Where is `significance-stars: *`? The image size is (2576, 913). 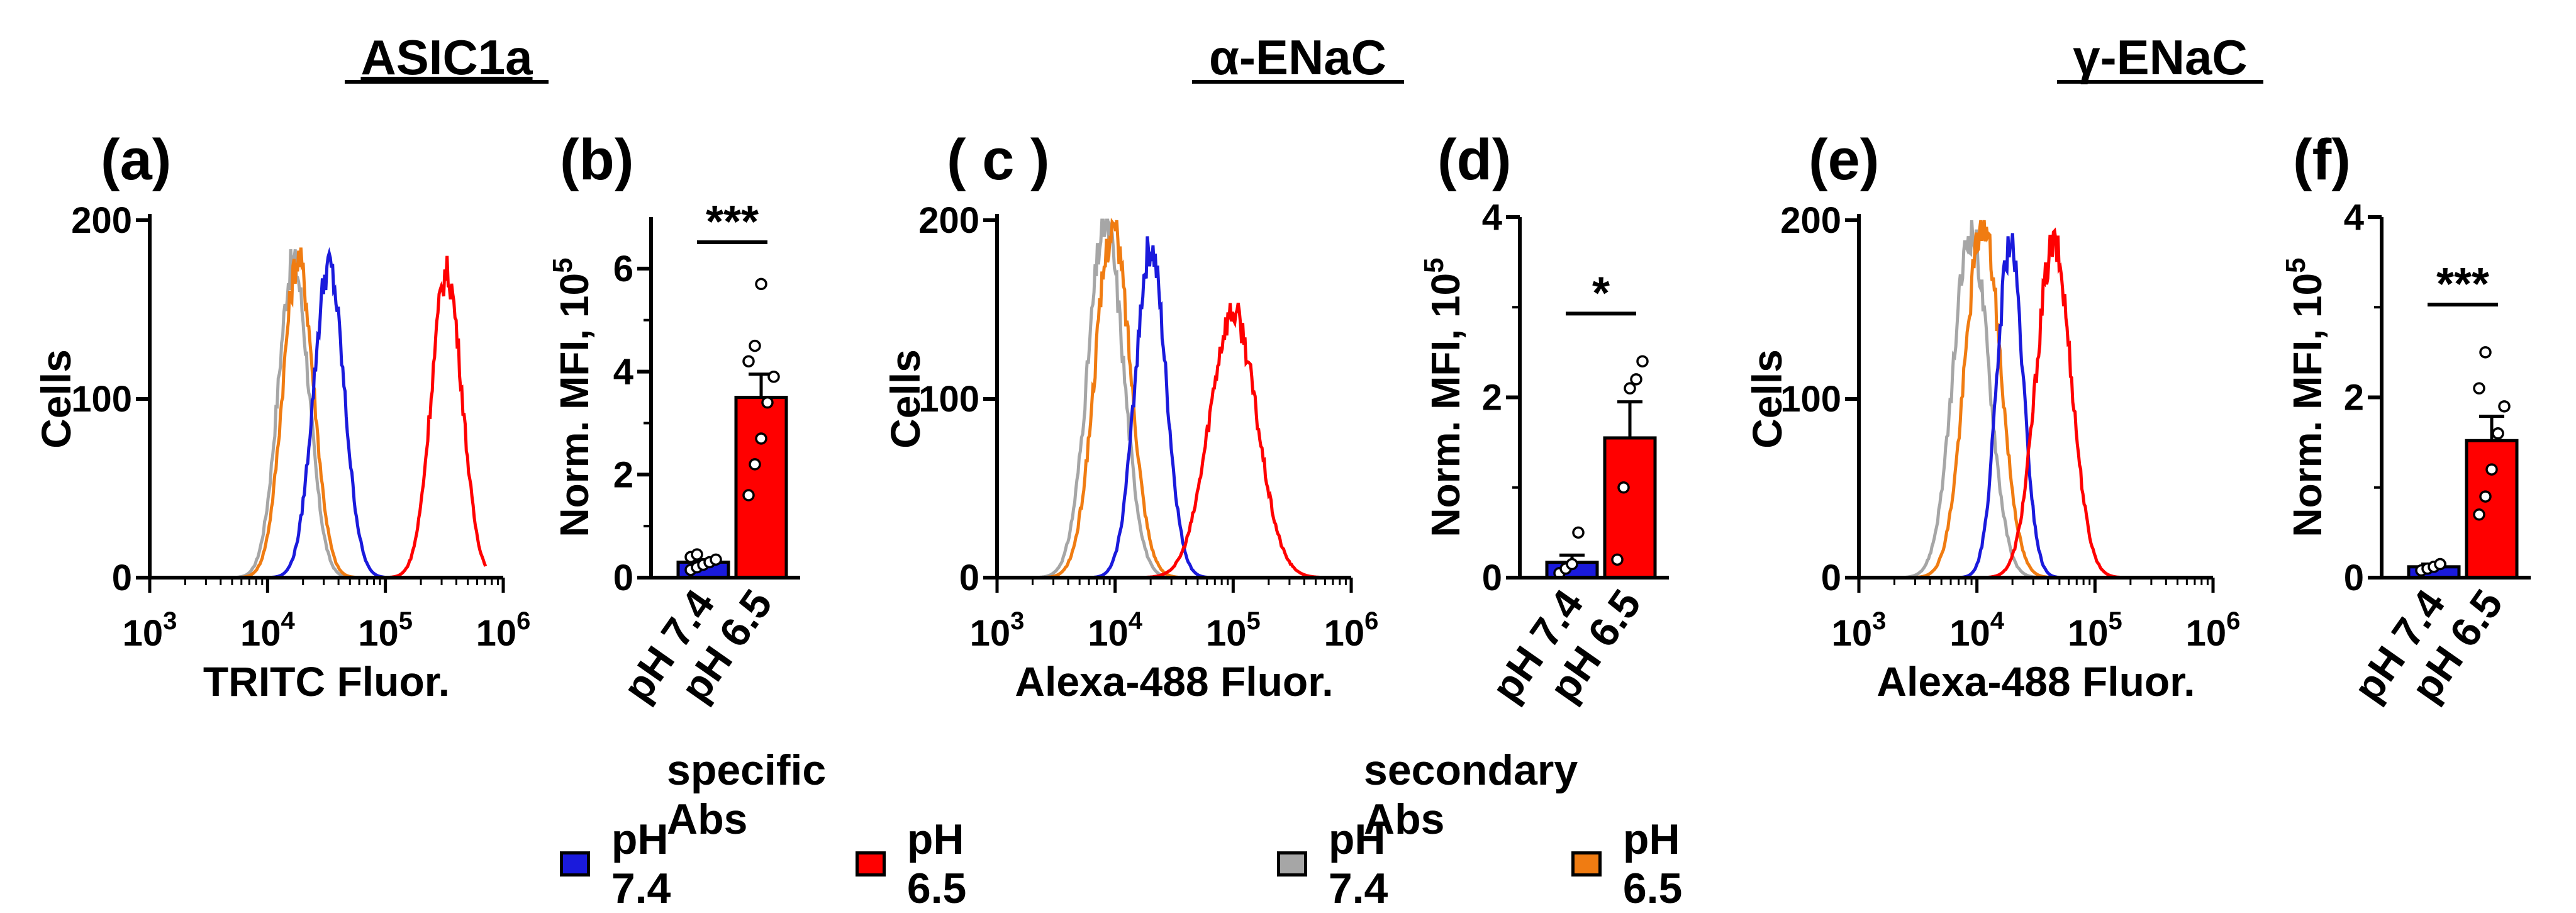 significance-stars: * is located at coordinates (1601, 293).